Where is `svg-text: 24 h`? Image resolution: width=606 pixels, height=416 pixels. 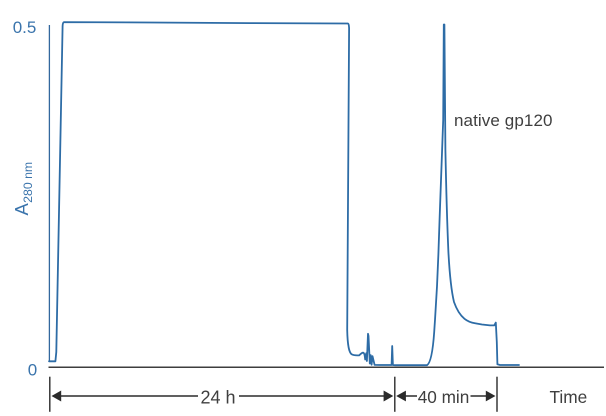 svg-text: 24 h is located at coordinates (217, 398).